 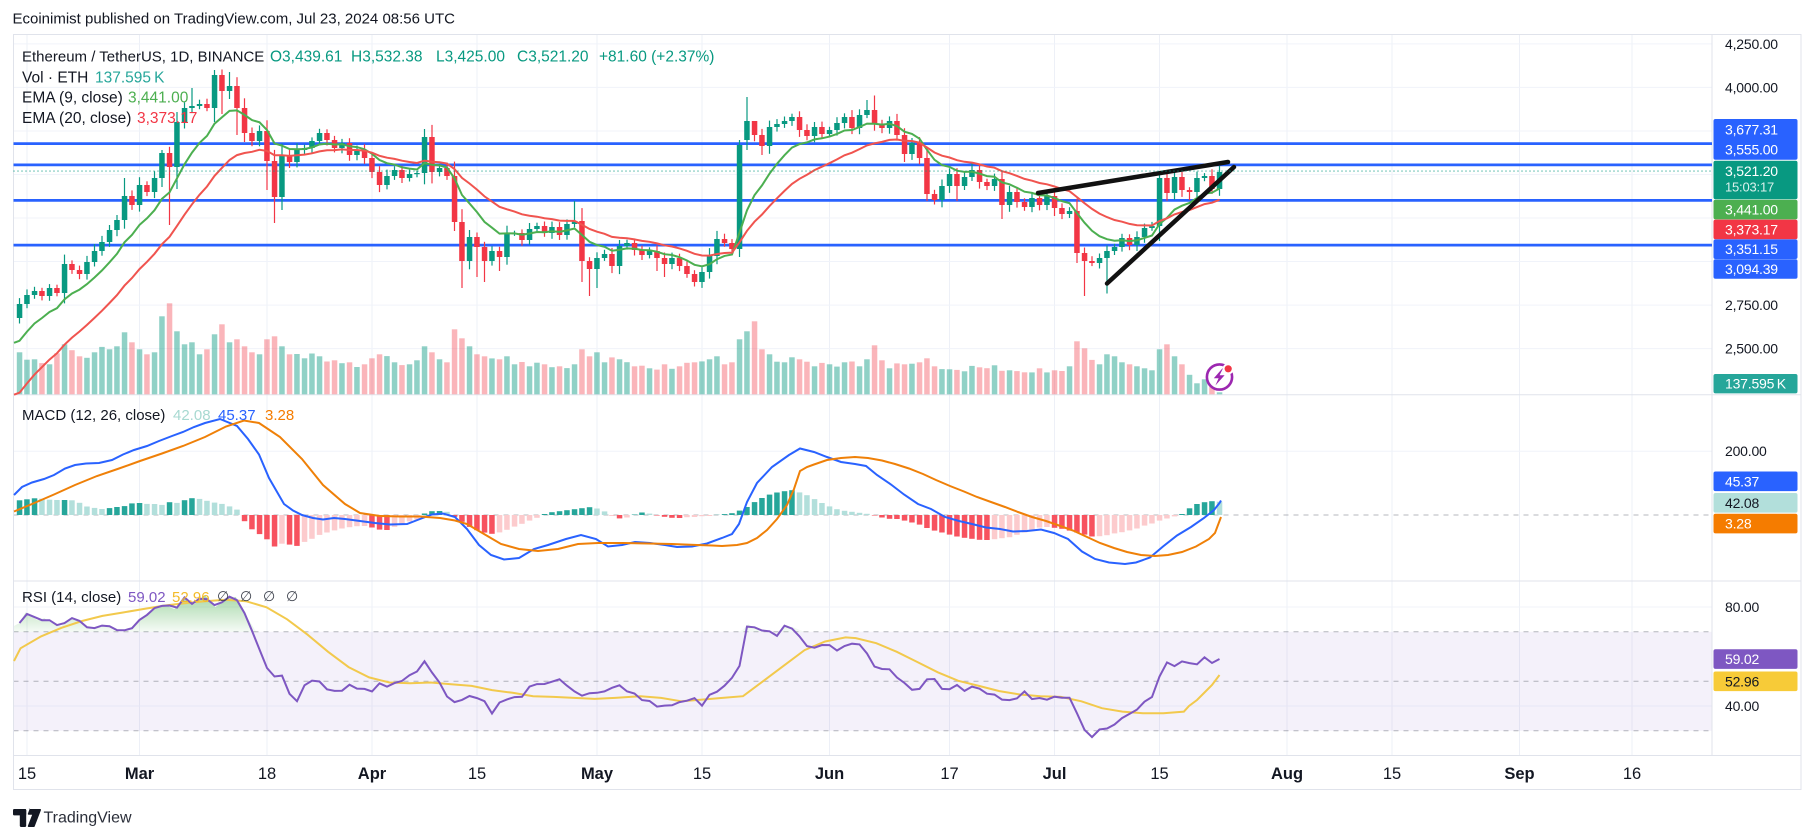 What do you see at coordinates (1742, 607) in the screenshot?
I see `svg-text: 80.00` at bounding box center [1742, 607].